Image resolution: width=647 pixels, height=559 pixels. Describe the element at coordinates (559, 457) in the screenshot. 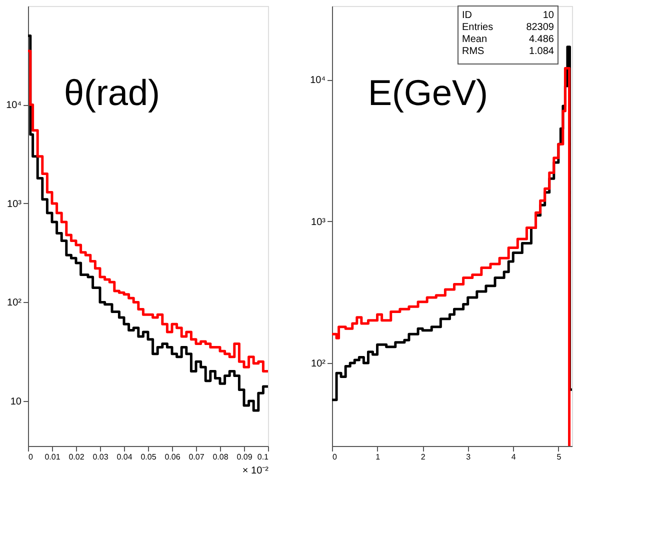

I see `x-tick-label: 5` at that location.